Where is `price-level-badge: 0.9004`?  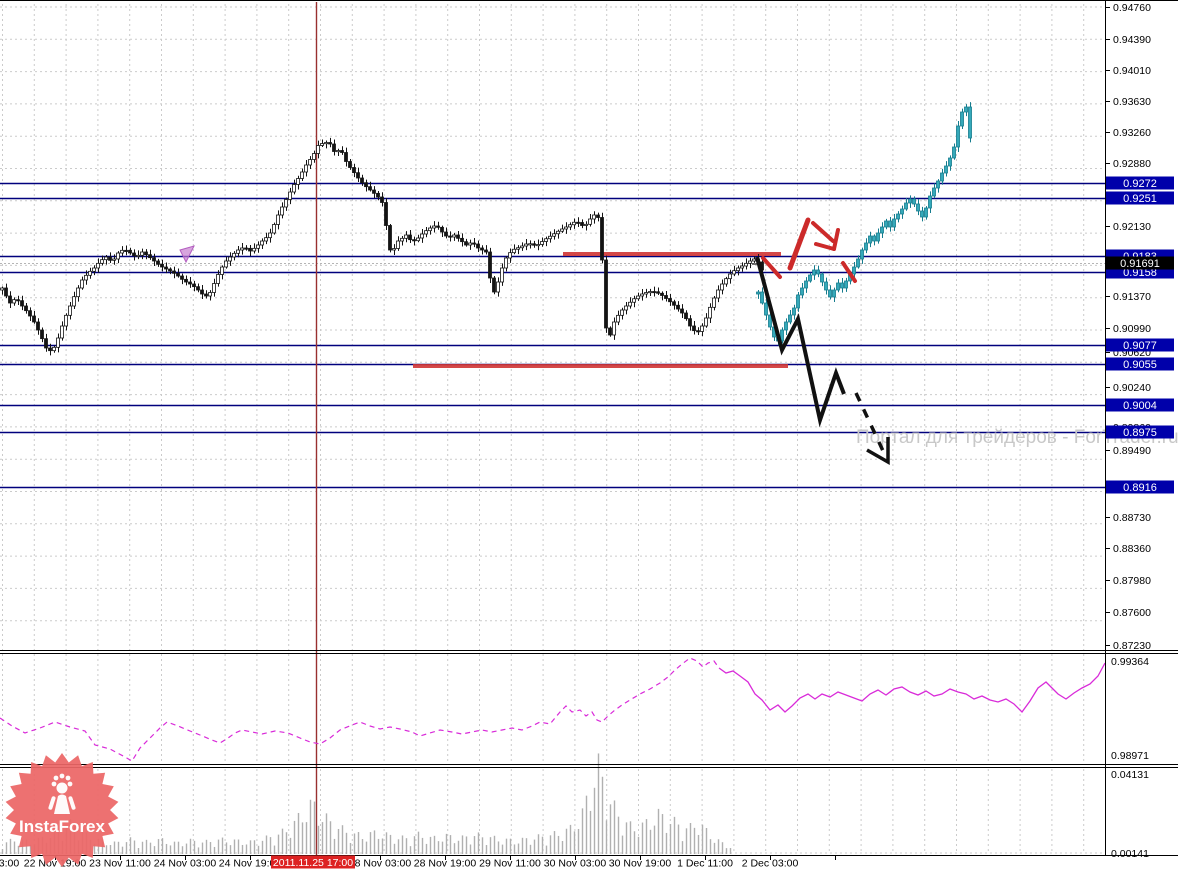
price-level-badge: 0.9004 is located at coordinates (1140, 405).